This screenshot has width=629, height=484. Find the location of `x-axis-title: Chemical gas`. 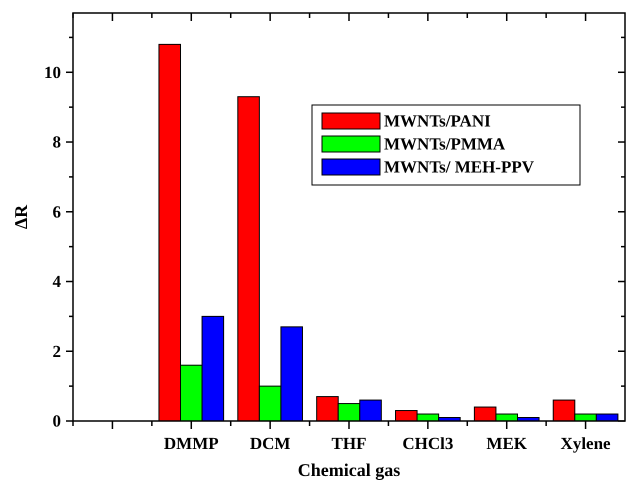

x-axis-title: Chemical gas is located at coordinates (349, 470).